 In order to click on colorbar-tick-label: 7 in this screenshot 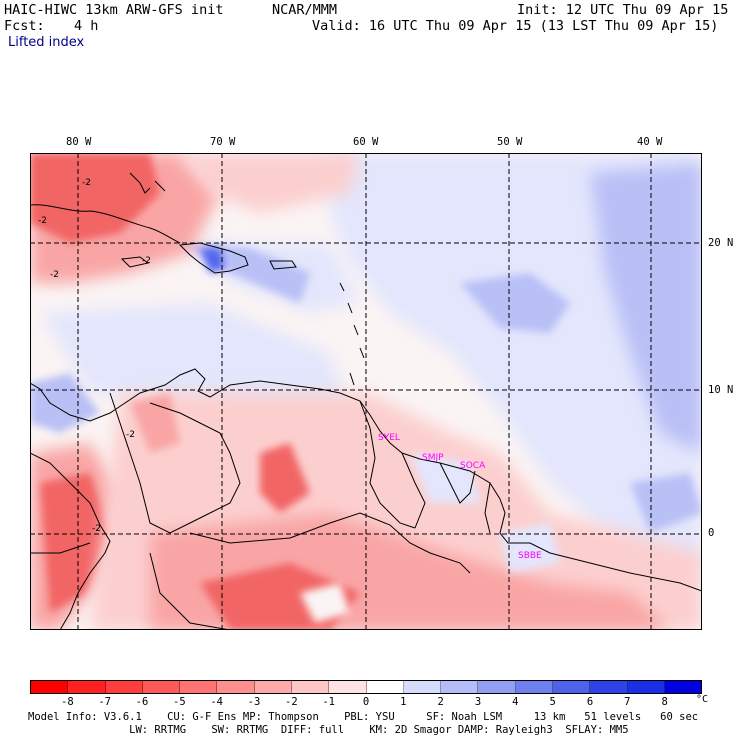, I will do `click(627, 702)`.